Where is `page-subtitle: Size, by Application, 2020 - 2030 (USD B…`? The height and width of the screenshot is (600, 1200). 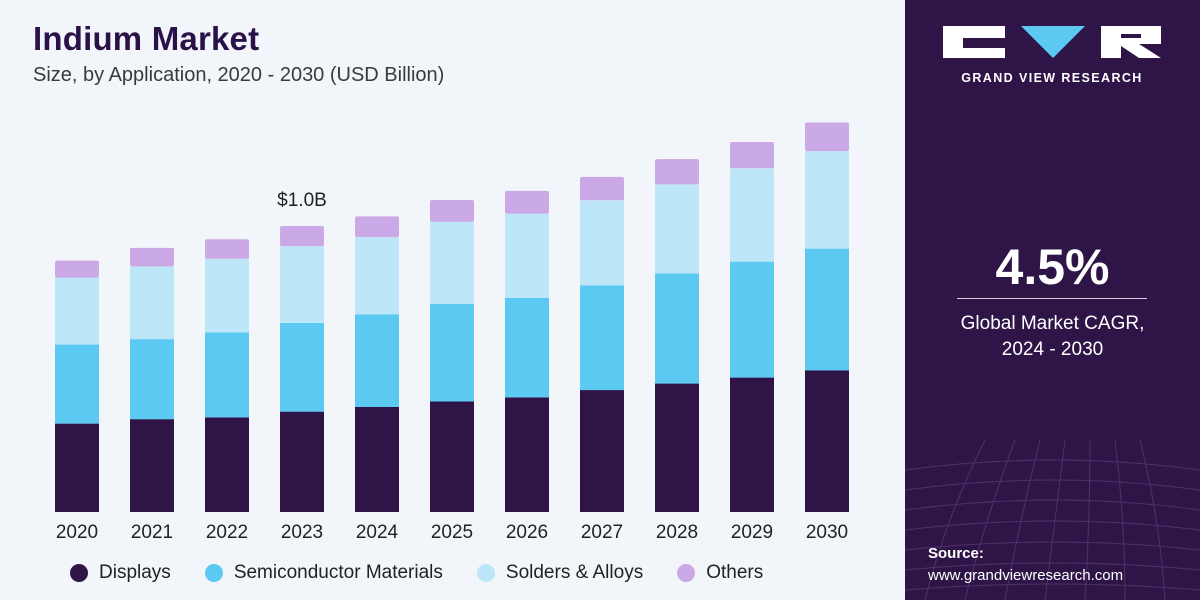 page-subtitle: Size, by Application, 2020 - 2030 (USD B… is located at coordinates (239, 75).